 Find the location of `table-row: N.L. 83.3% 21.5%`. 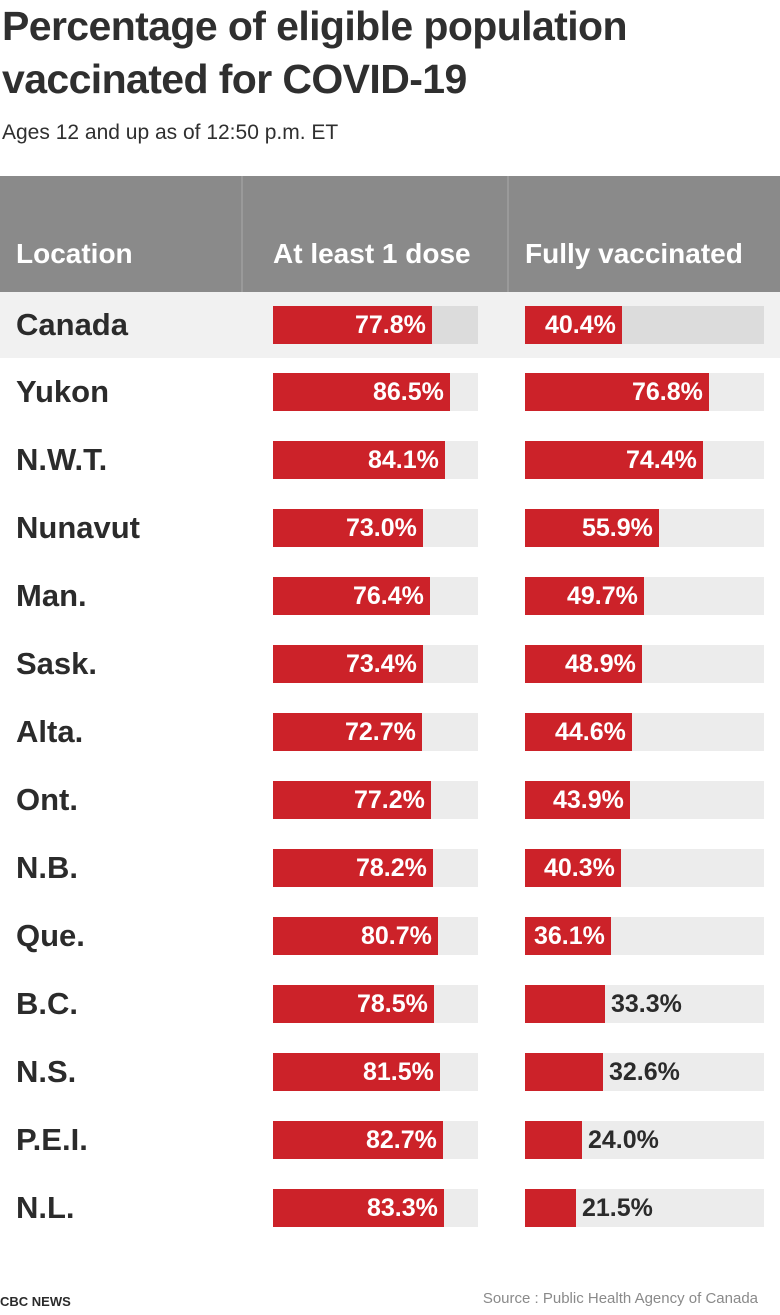

table-row: N.L. 83.3% 21.5% is located at coordinates (390, 1208).